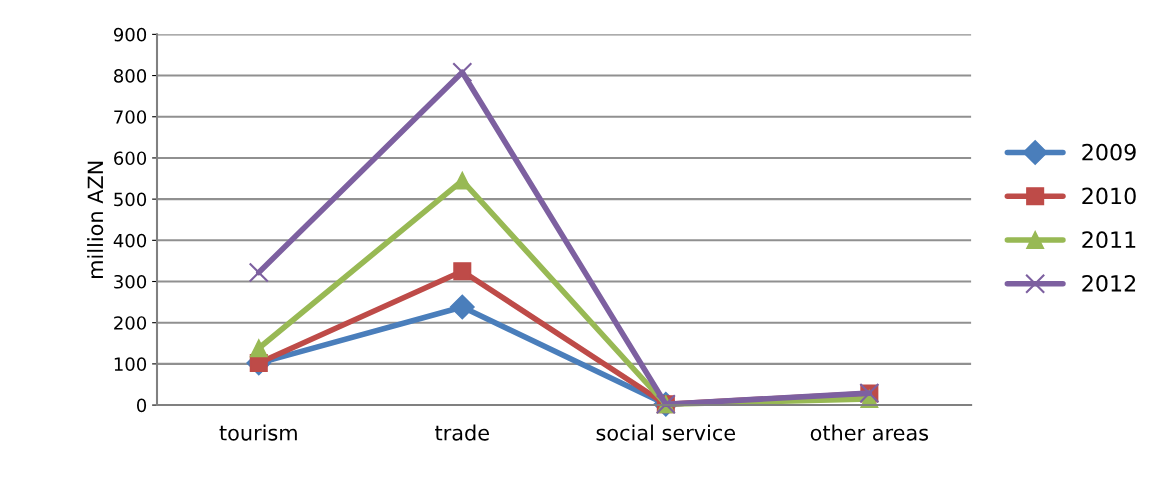 Image resolution: width=1163 pixels, height=491 pixels. What do you see at coordinates (1109, 196) in the screenshot?
I see `legend-label: 2010` at bounding box center [1109, 196].